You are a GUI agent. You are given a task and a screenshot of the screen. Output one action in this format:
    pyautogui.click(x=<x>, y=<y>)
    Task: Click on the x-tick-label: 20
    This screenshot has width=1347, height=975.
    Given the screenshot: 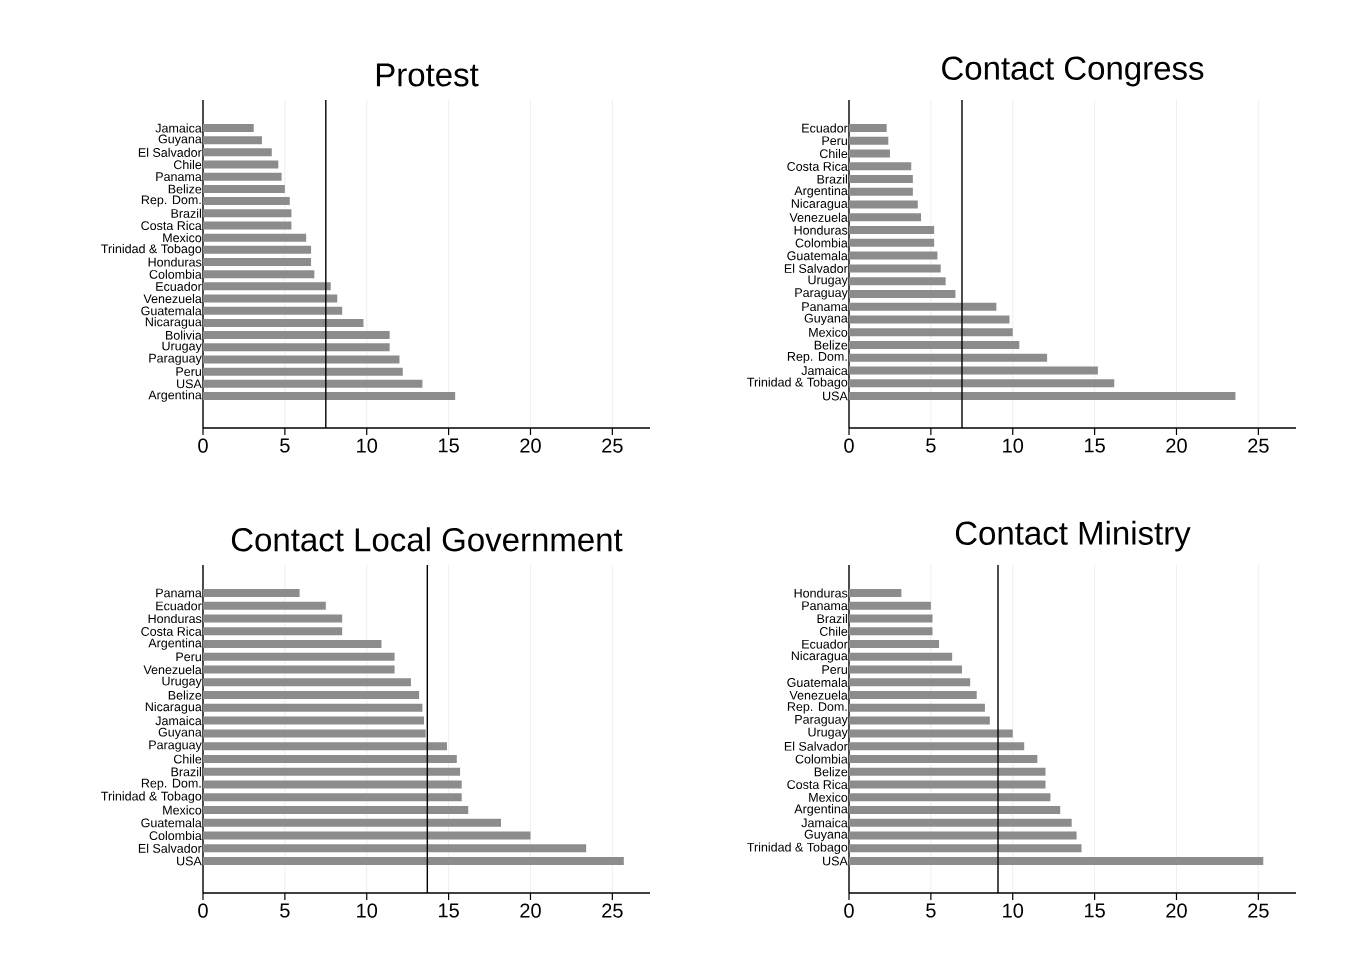 What is the action you would take?
    pyautogui.click(x=1176, y=445)
    